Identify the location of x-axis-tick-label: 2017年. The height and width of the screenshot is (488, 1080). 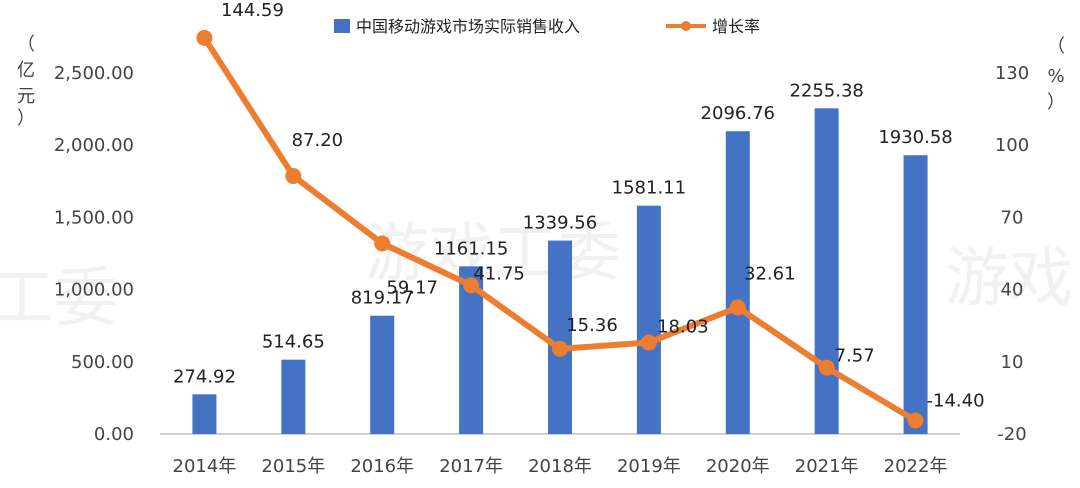
(471, 466).